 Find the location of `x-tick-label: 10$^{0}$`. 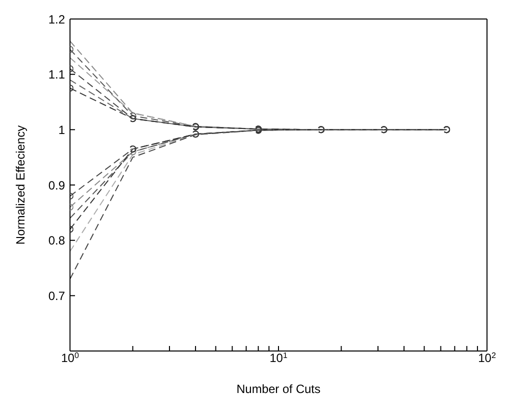

x-tick-label: 10$^{0}$ is located at coordinates (70, 357).